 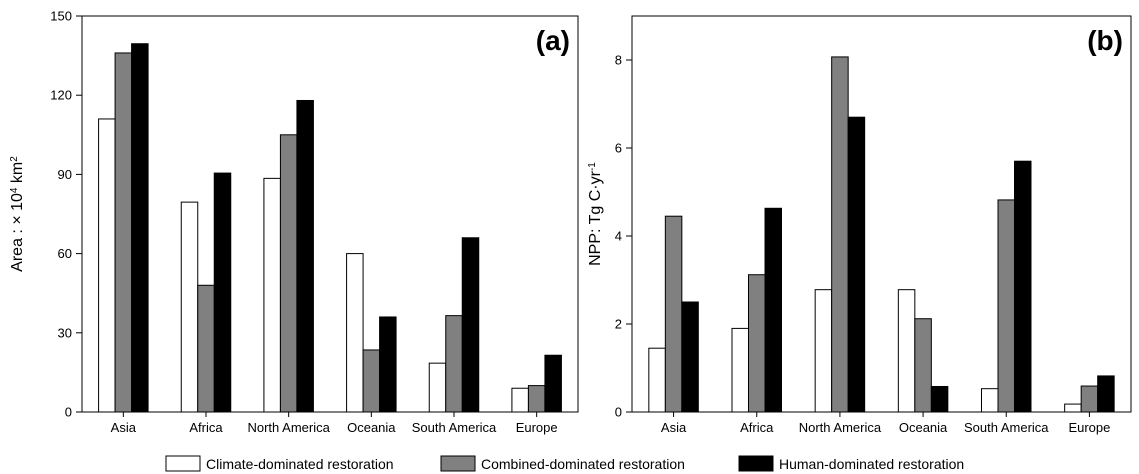 What do you see at coordinates (61, 16) in the screenshot?
I see `y-tick-label: 150` at bounding box center [61, 16].